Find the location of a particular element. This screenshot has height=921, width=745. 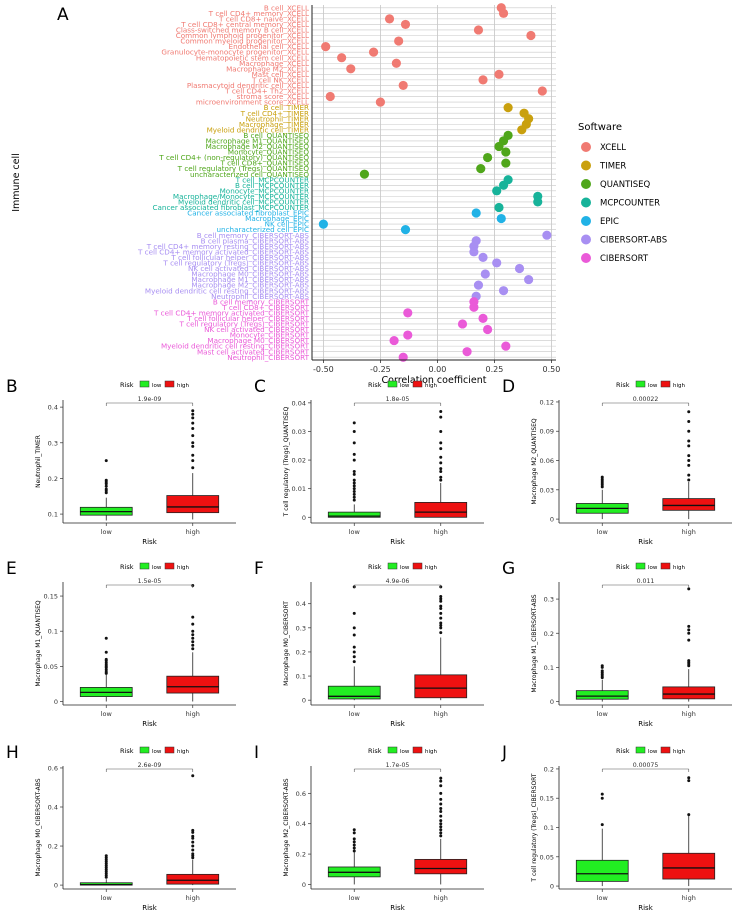

box-high is located at coordinates (441, 866).